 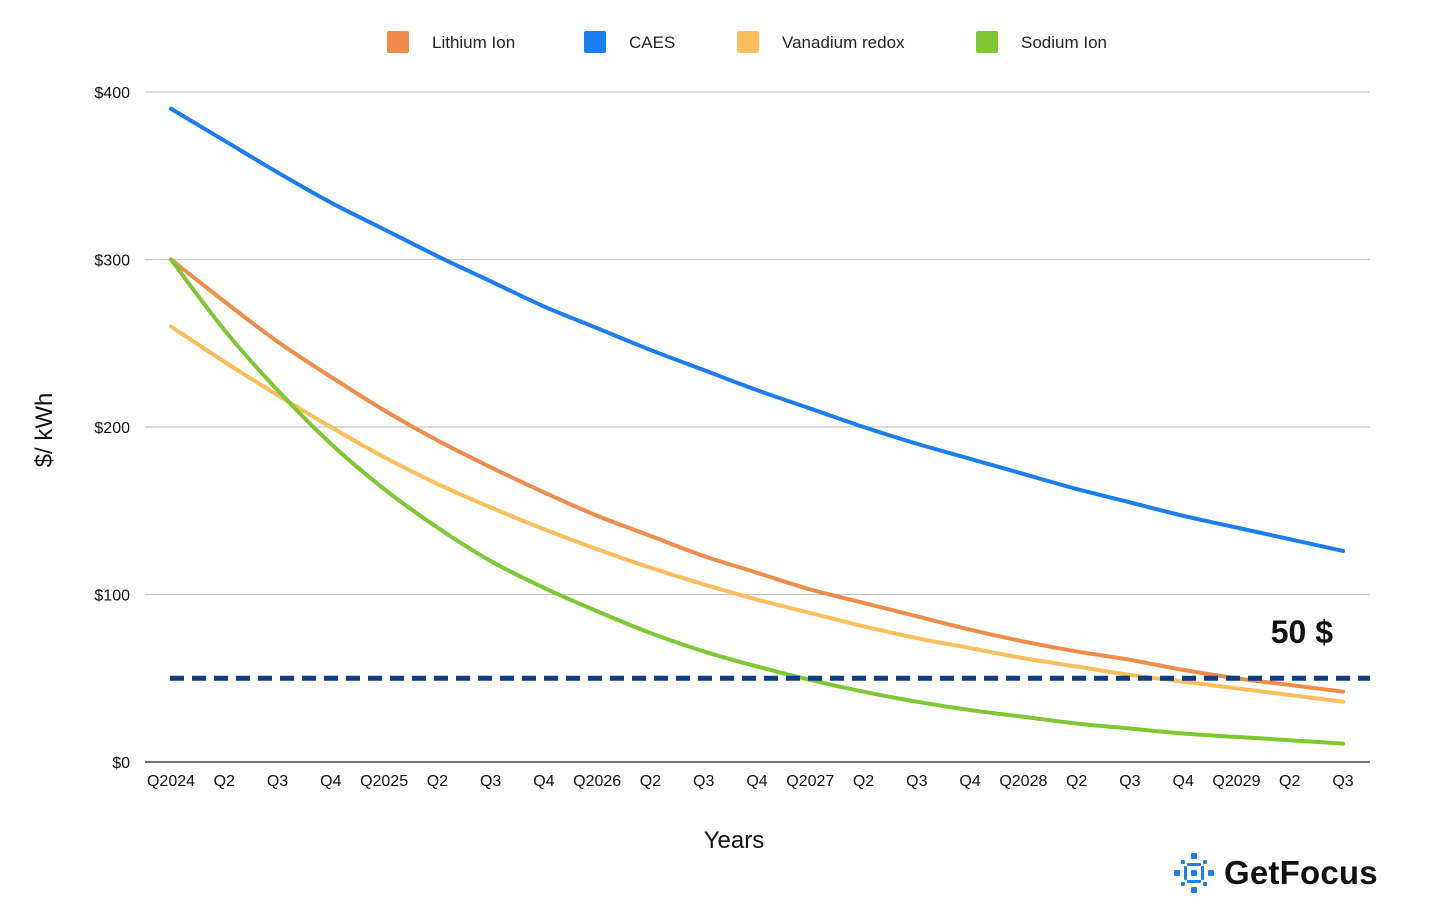 I want to click on x-tick-label: Q2028, so click(x=1023, y=781).